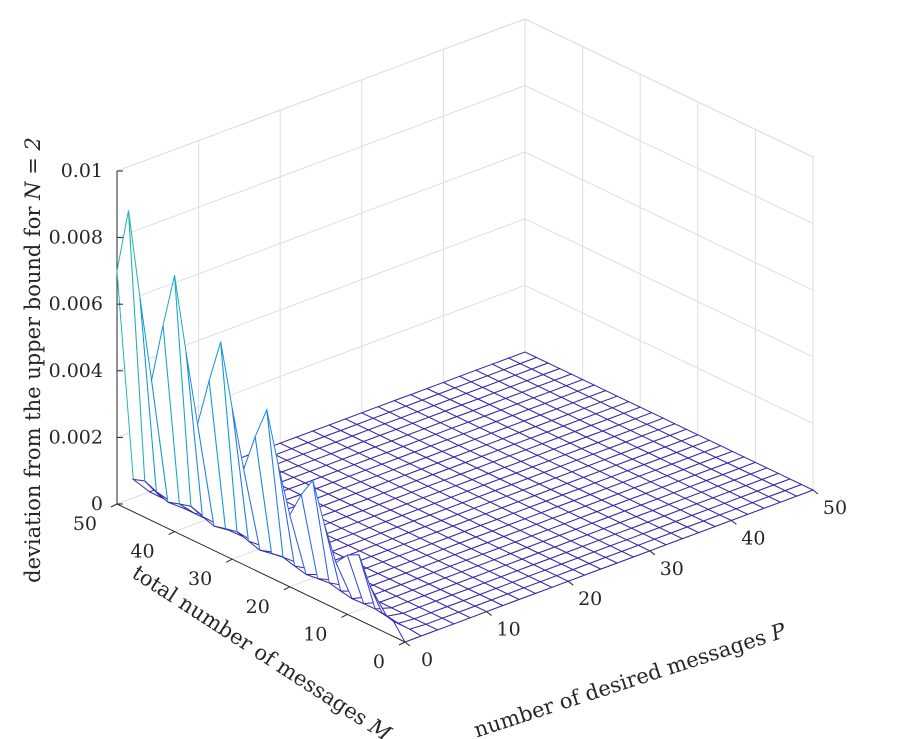  I want to click on surface-cell, so click(799, 490).